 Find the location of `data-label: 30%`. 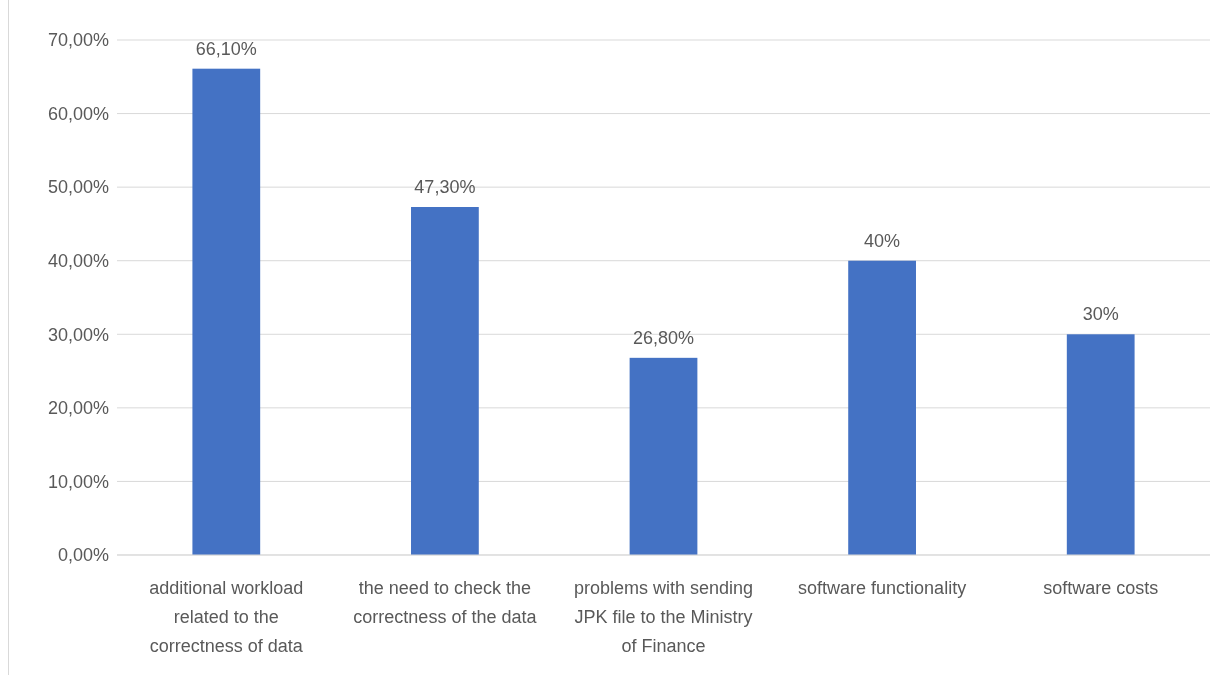

data-label: 30% is located at coordinates (1100, 314).